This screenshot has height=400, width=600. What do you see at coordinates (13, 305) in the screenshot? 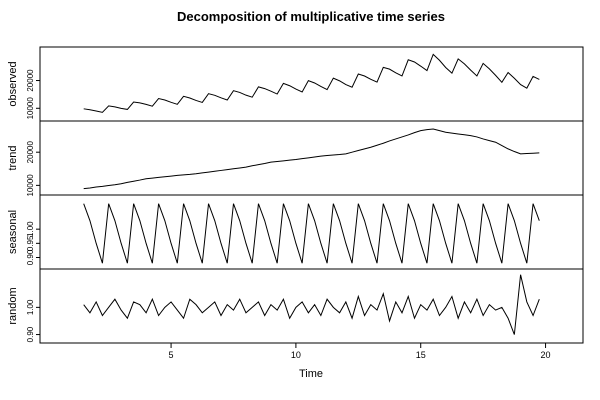
I see `y-axis-label: random` at bounding box center [13, 305].